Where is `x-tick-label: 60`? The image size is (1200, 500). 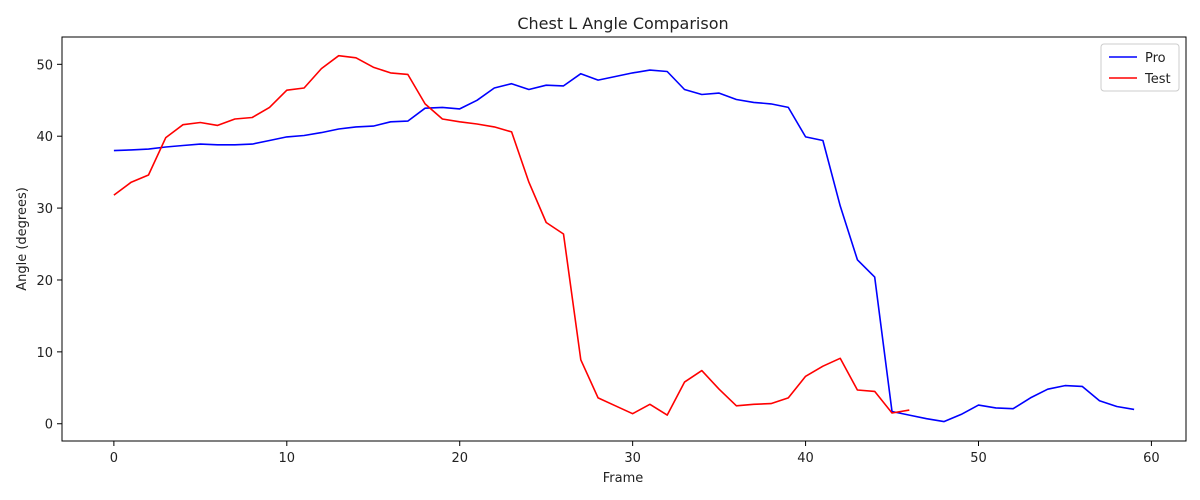 x-tick-label: 60 is located at coordinates (1151, 458).